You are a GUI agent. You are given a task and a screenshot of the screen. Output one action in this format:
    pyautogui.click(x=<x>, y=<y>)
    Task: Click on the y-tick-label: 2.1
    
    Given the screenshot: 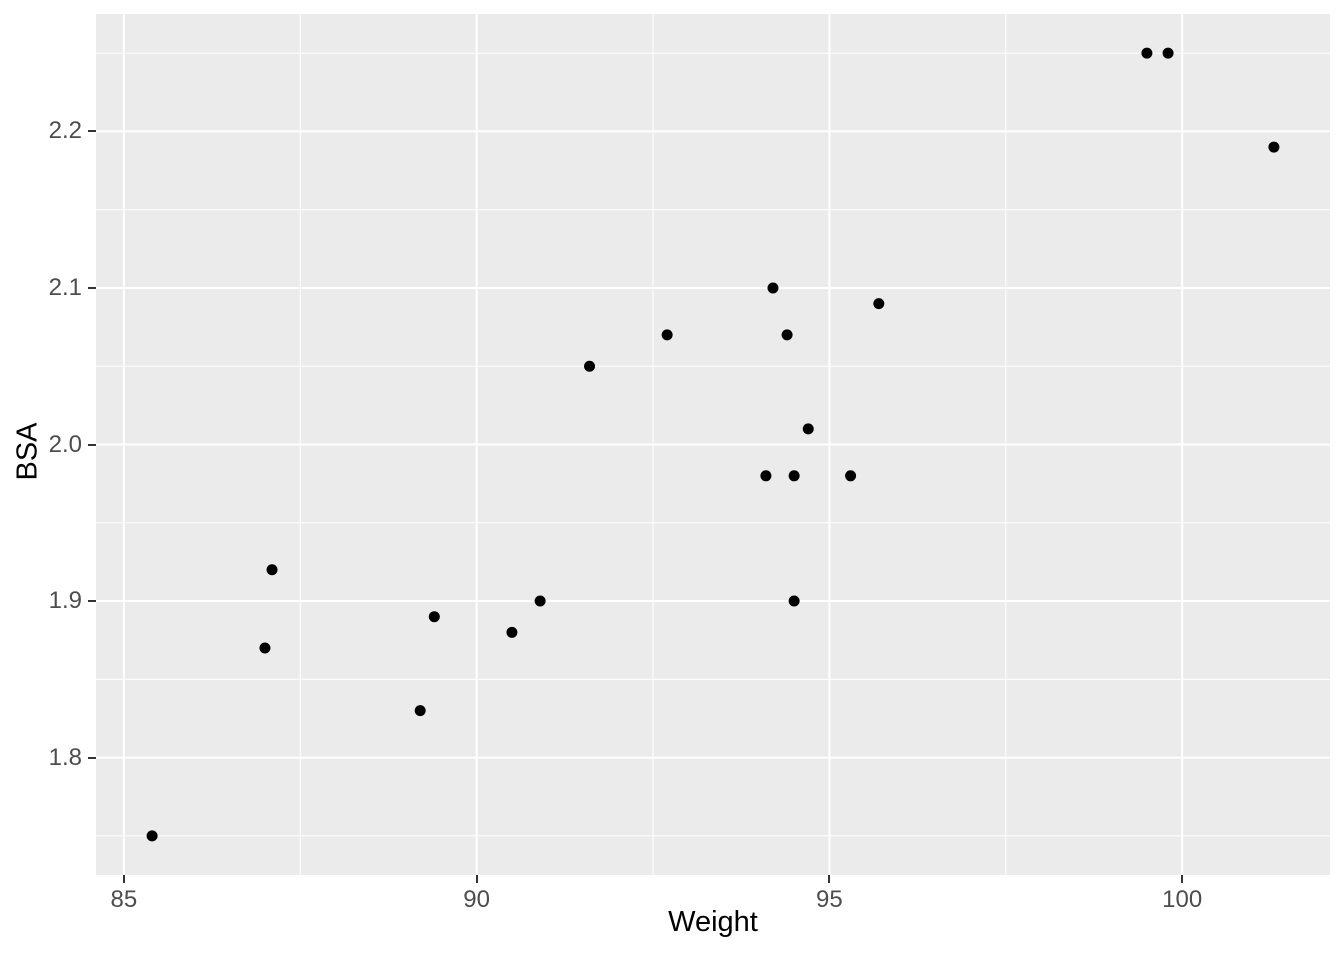 What is the action you would take?
    pyautogui.click(x=65, y=287)
    